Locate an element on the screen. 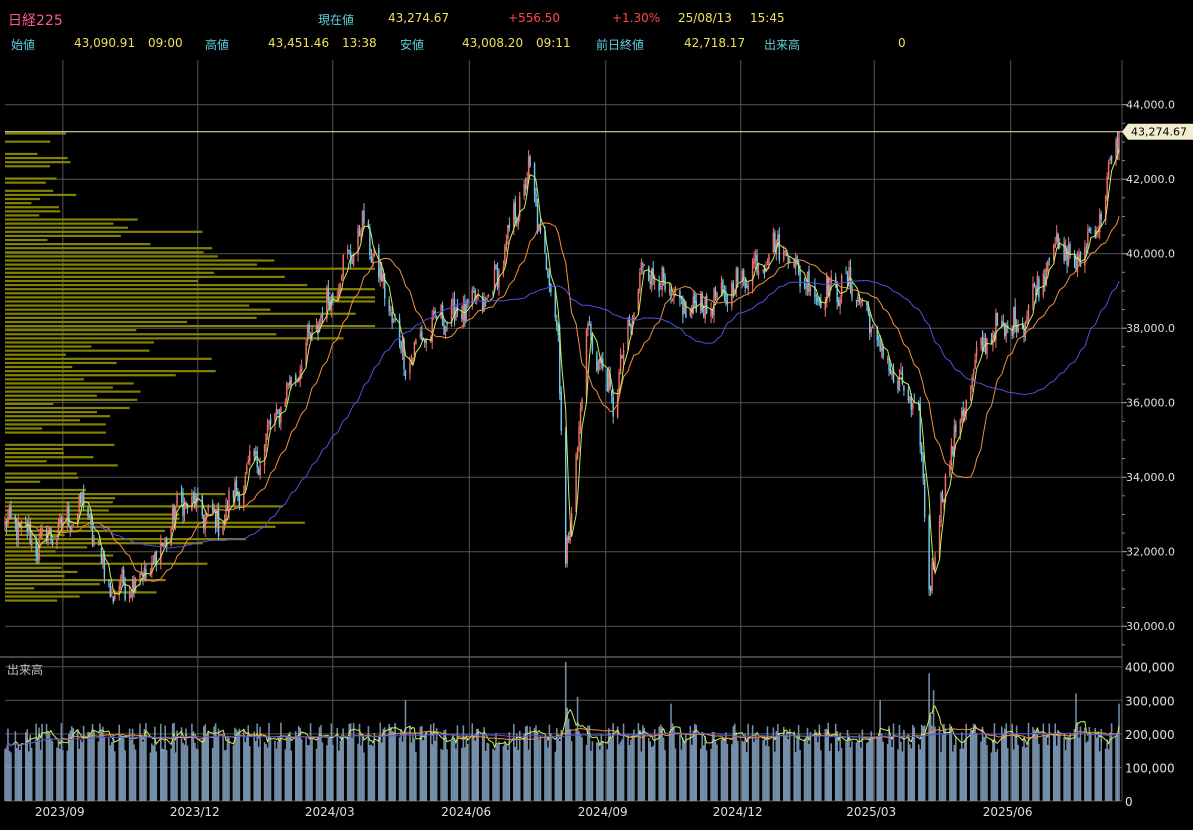  volume-tick-label: 100,000 is located at coordinates (1150, 768).